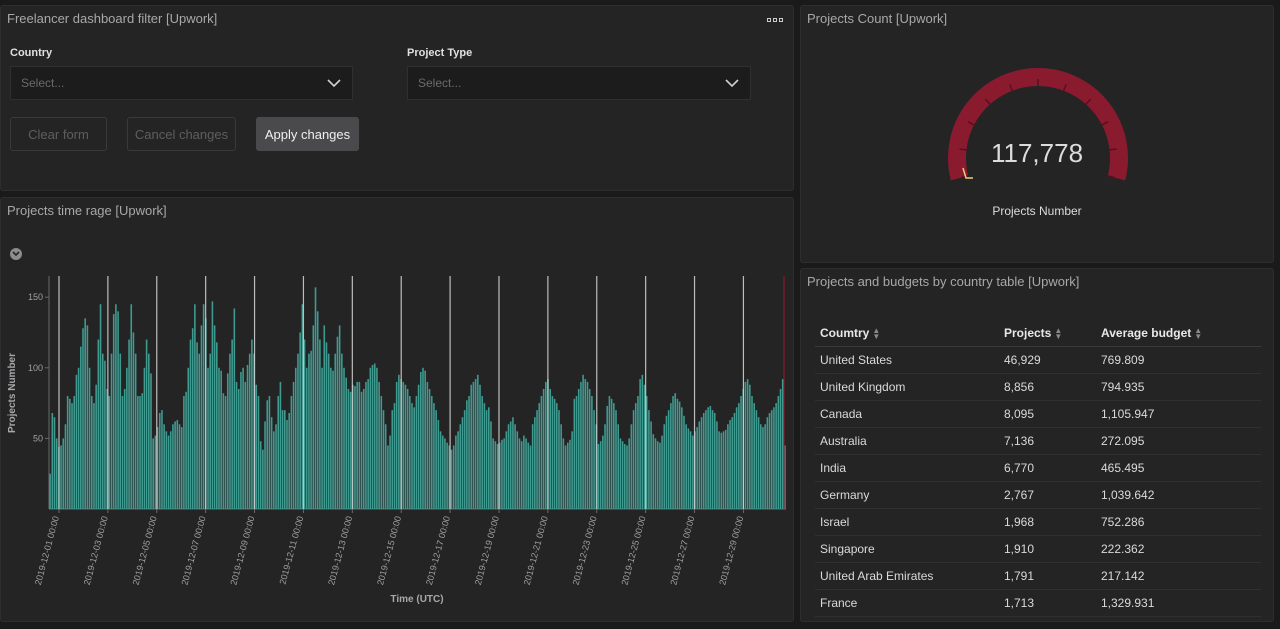 Image resolution: width=1280 pixels, height=629 pixels. Describe the element at coordinates (1038, 441) in the screenshot. I see `table-row: Australia 7,136 272.095` at that location.